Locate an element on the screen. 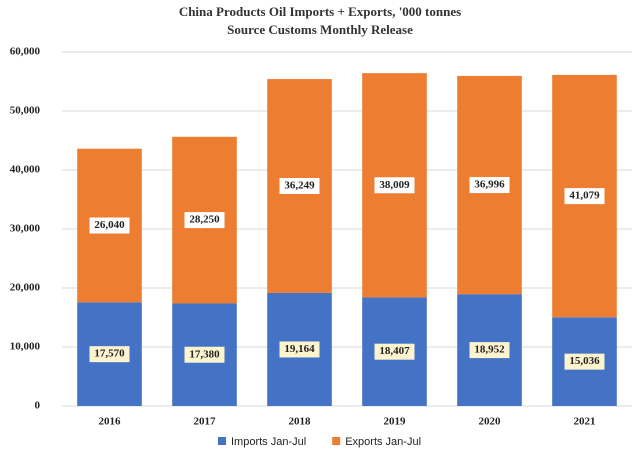 The width and height of the screenshot is (640, 458). x-tick-label: 2017 is located at coordinates (205, 422).